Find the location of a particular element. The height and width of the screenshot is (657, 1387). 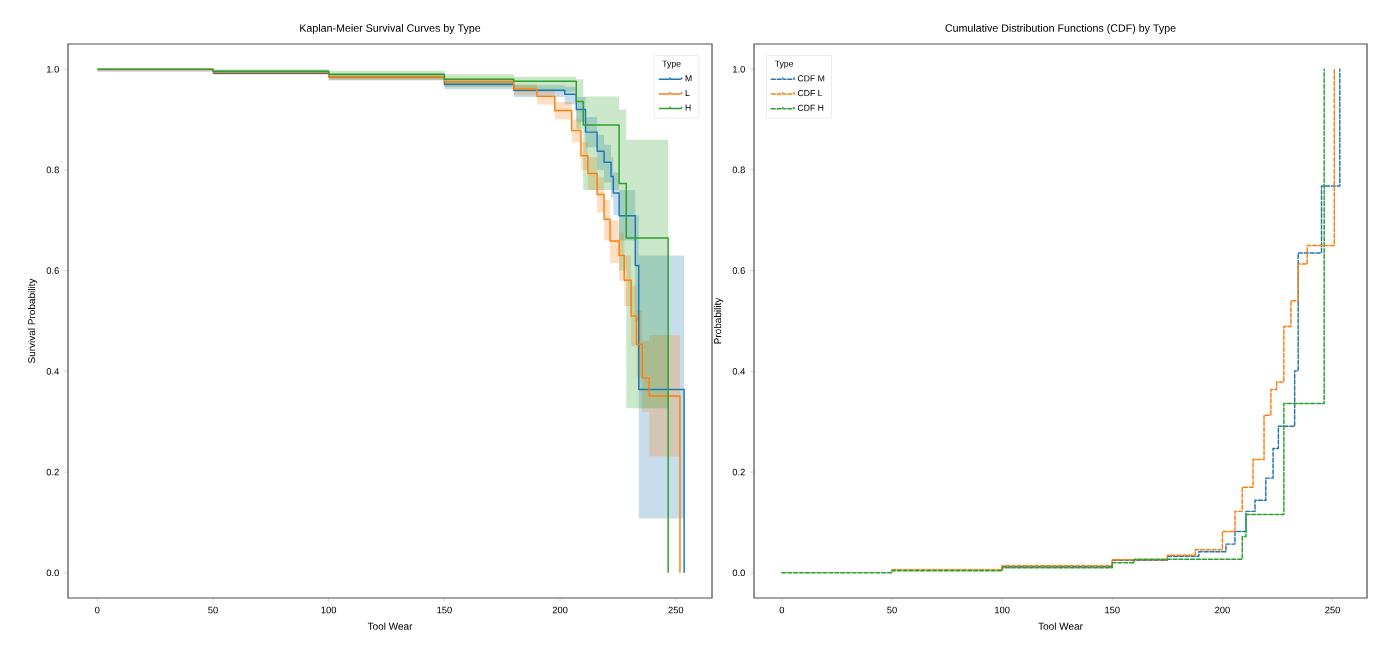

y-axis-title: Survival Probability is located at coordinates (32, 321).